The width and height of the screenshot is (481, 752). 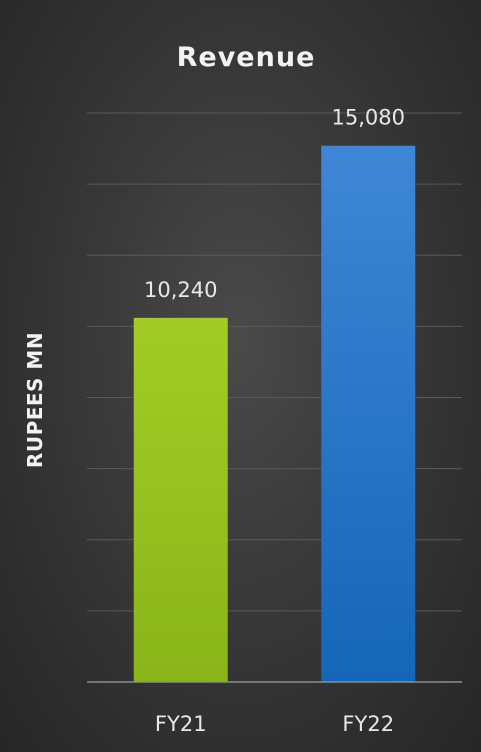 I want to click on bar-fy22, so click(x=368, y=413).